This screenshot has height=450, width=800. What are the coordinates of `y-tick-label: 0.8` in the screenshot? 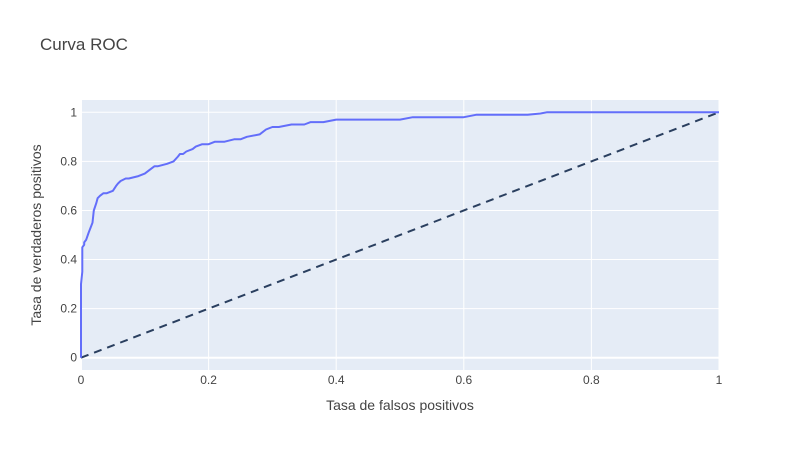 It's located at (68, 161).